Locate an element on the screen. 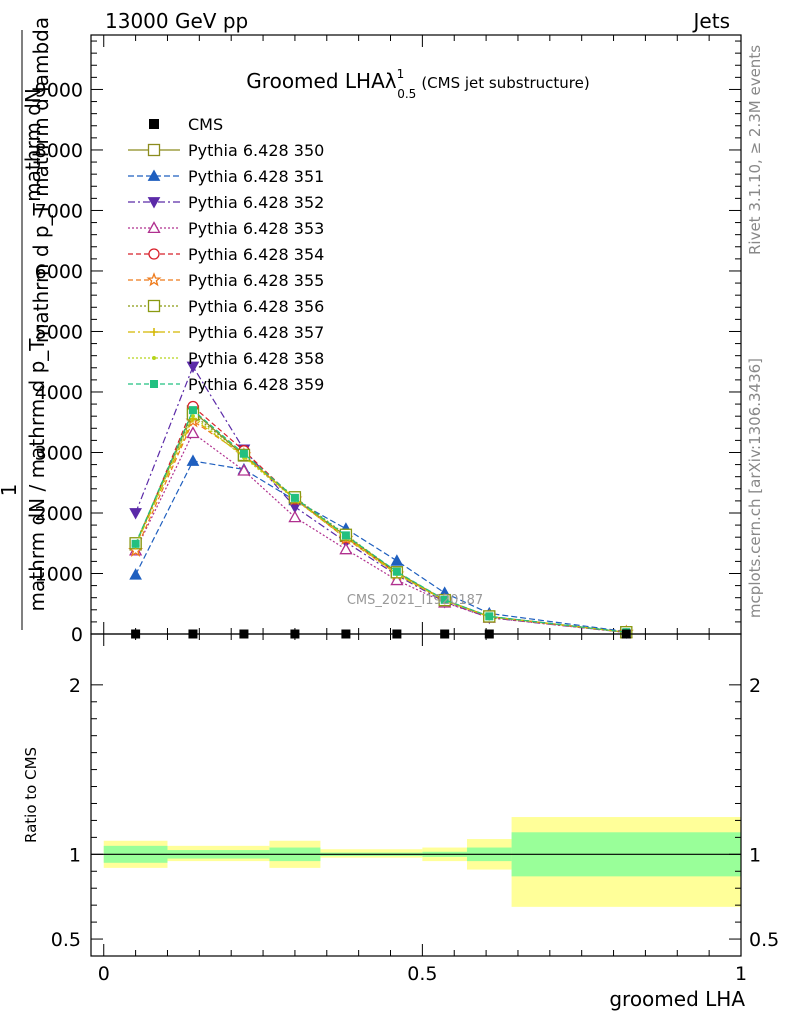  rivet-version-label: Rivet 3.1.10, ≥ 2.3M events is located at coordinates (755, 150).